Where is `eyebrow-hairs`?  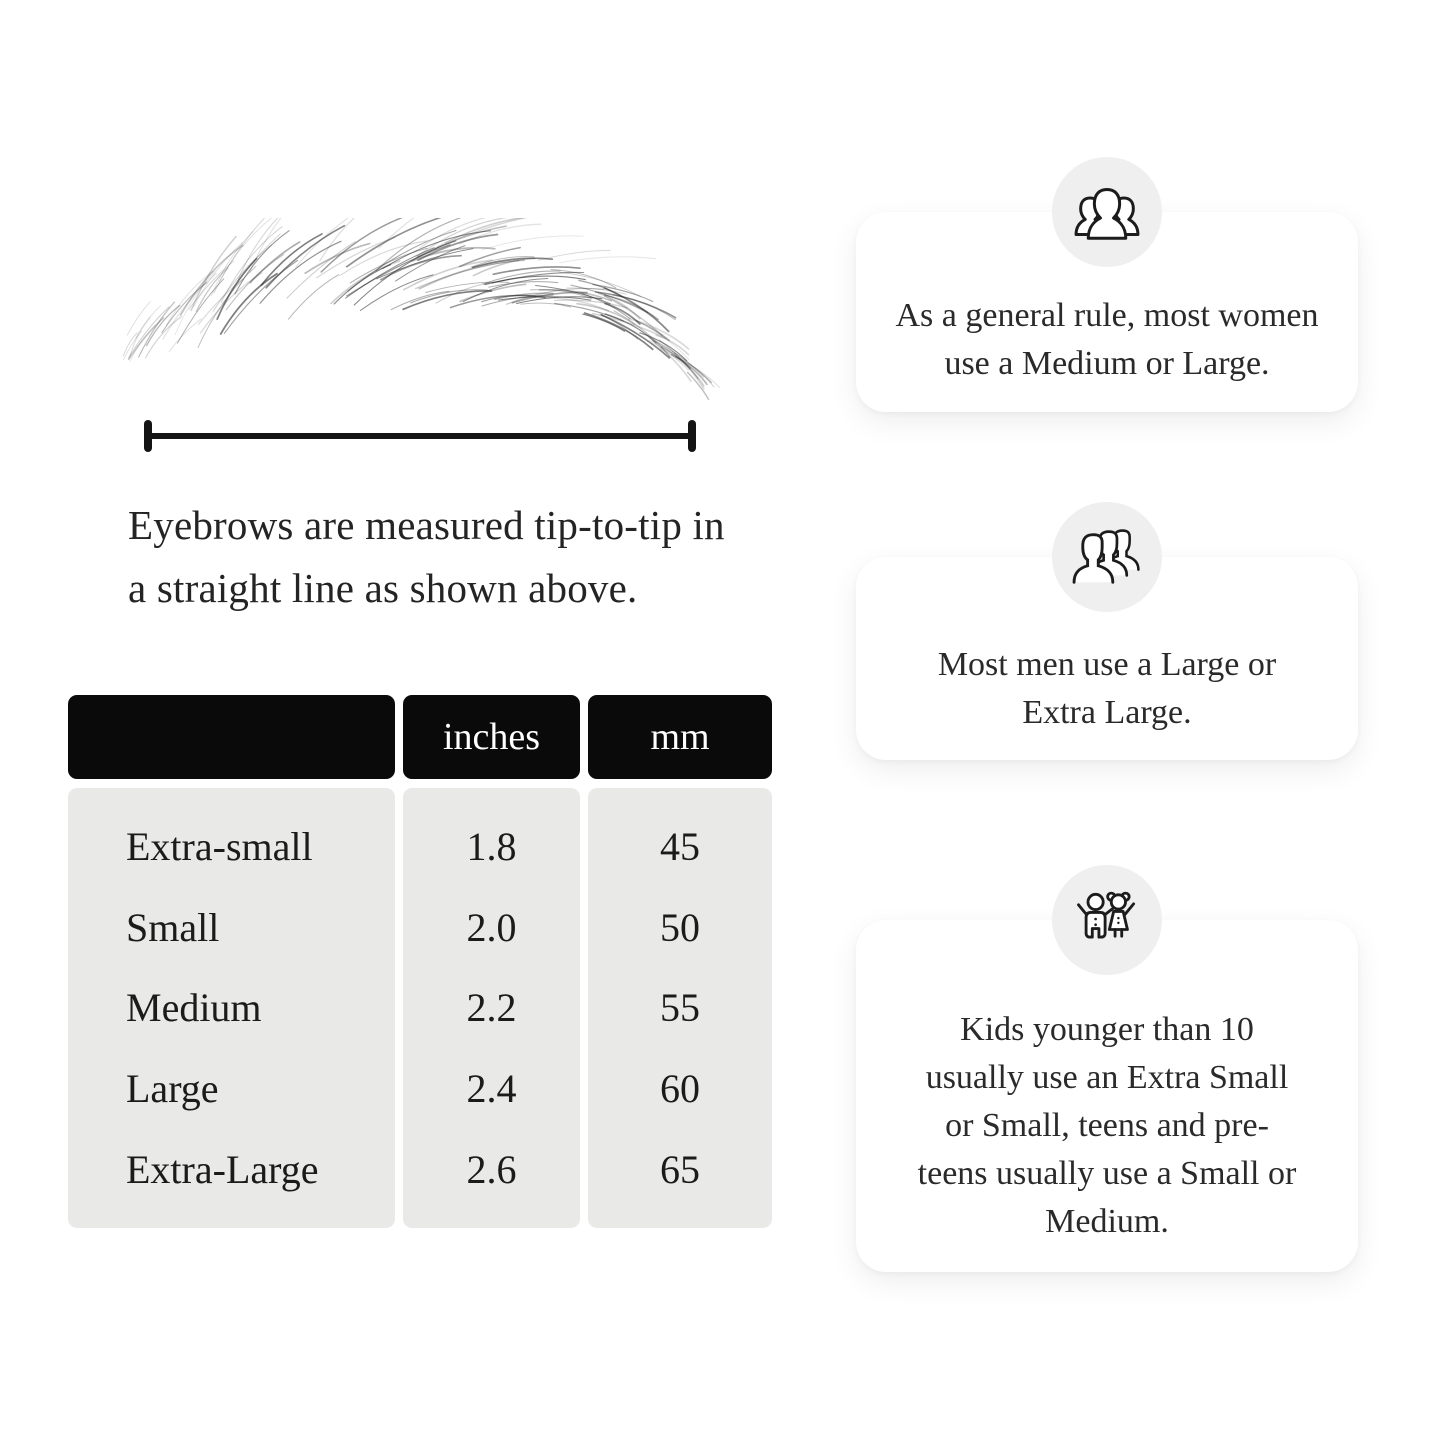 eyebrow-hairs is located at coordinates (421, 309).